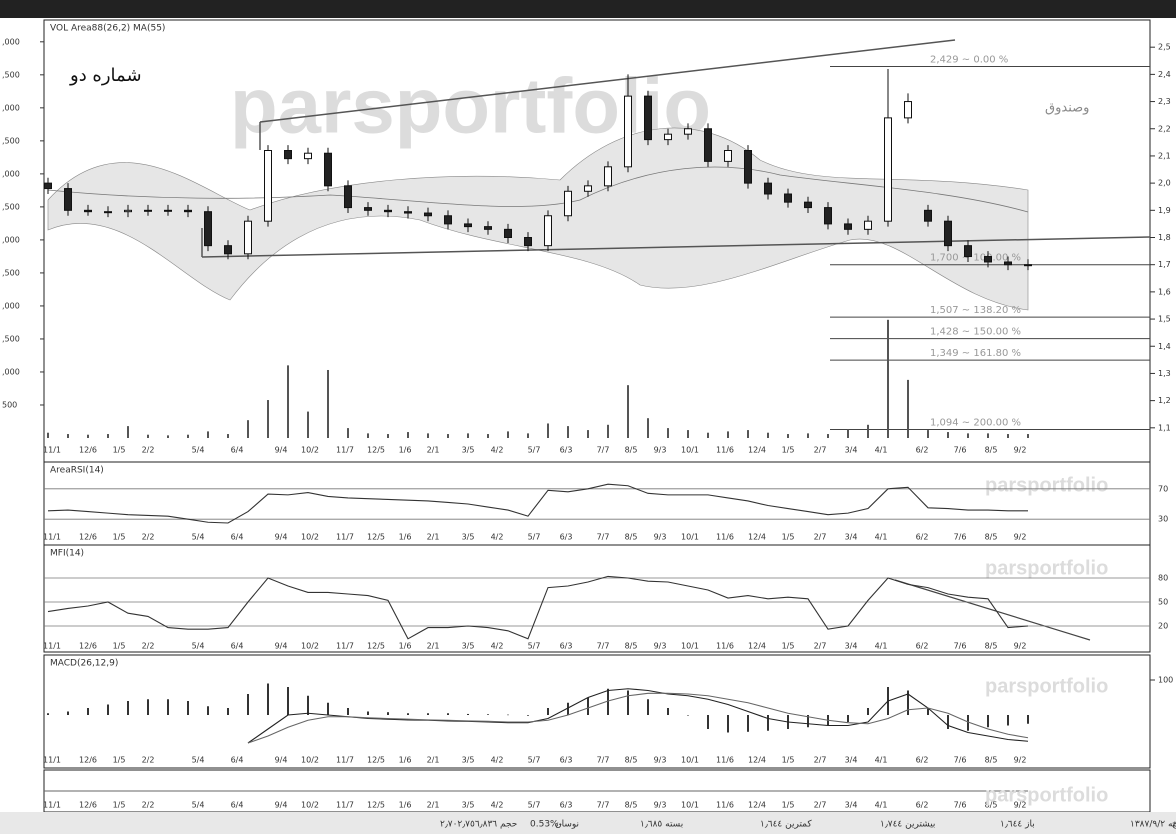 The height and width of the screenshot is (834, 1176). Describe the element at coordinates (588, 823) in the screenshot. I see `status-bar` at that location.